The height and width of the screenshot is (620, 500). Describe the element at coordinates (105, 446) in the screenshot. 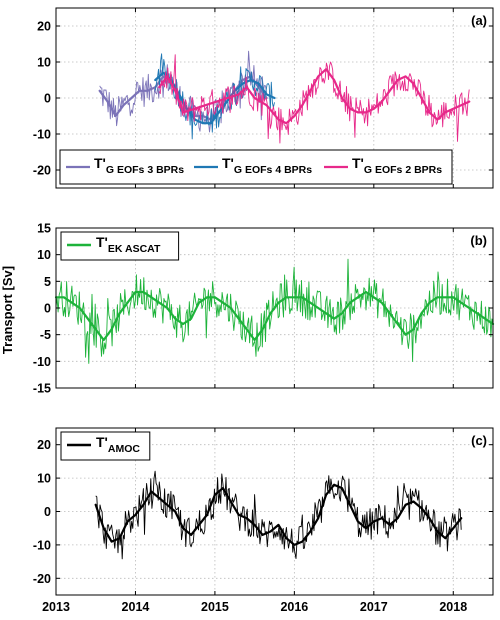

I see `legend: T'AMOC` at that location.